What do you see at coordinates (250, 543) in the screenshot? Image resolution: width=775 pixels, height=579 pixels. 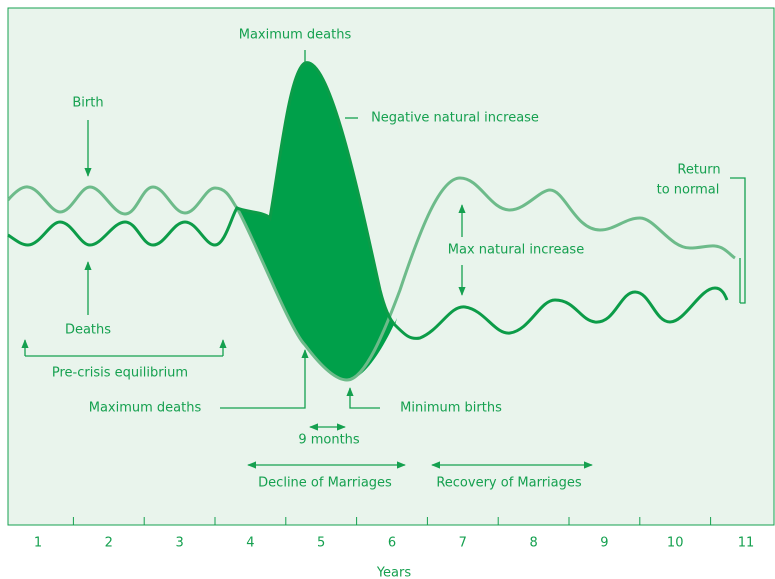 I see `x-tick-label: 4` at bounding box center [250, 543].